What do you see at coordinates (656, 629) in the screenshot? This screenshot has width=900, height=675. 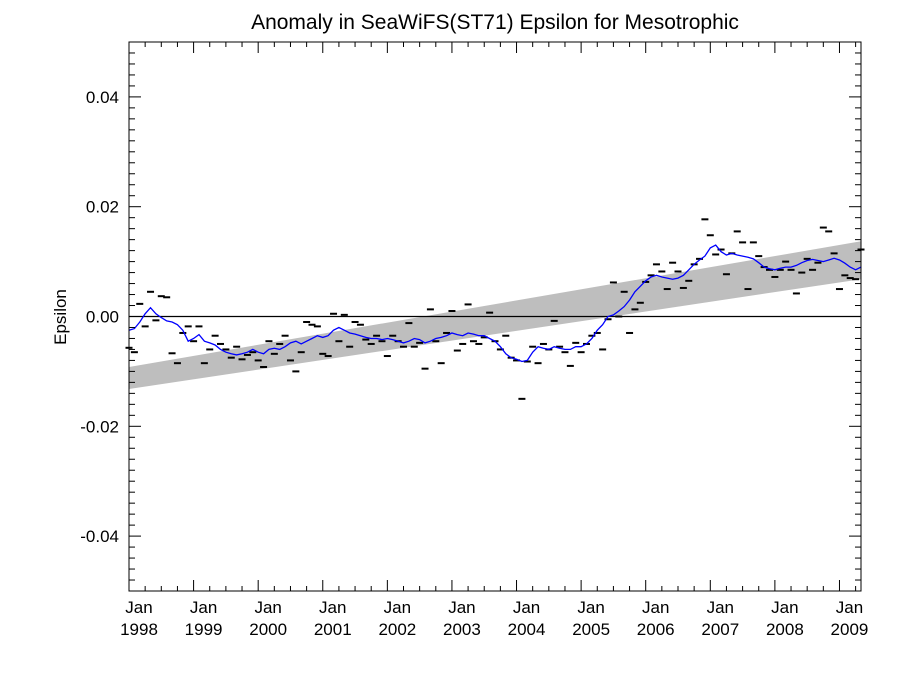 I see `x-tick-label-year: 2006` at bounding box center [656, 629].